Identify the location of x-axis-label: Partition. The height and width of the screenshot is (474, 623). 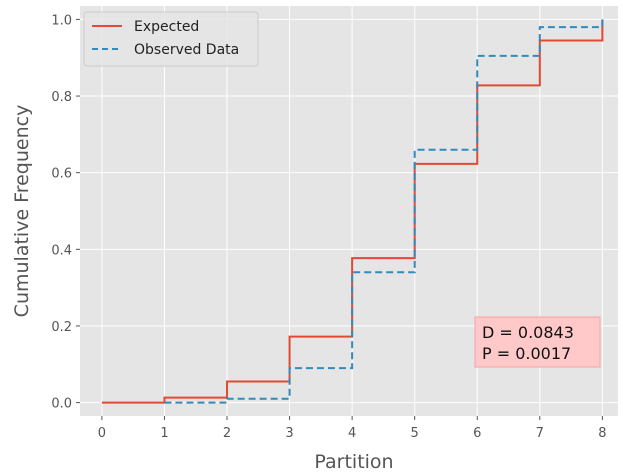
(353, 462).